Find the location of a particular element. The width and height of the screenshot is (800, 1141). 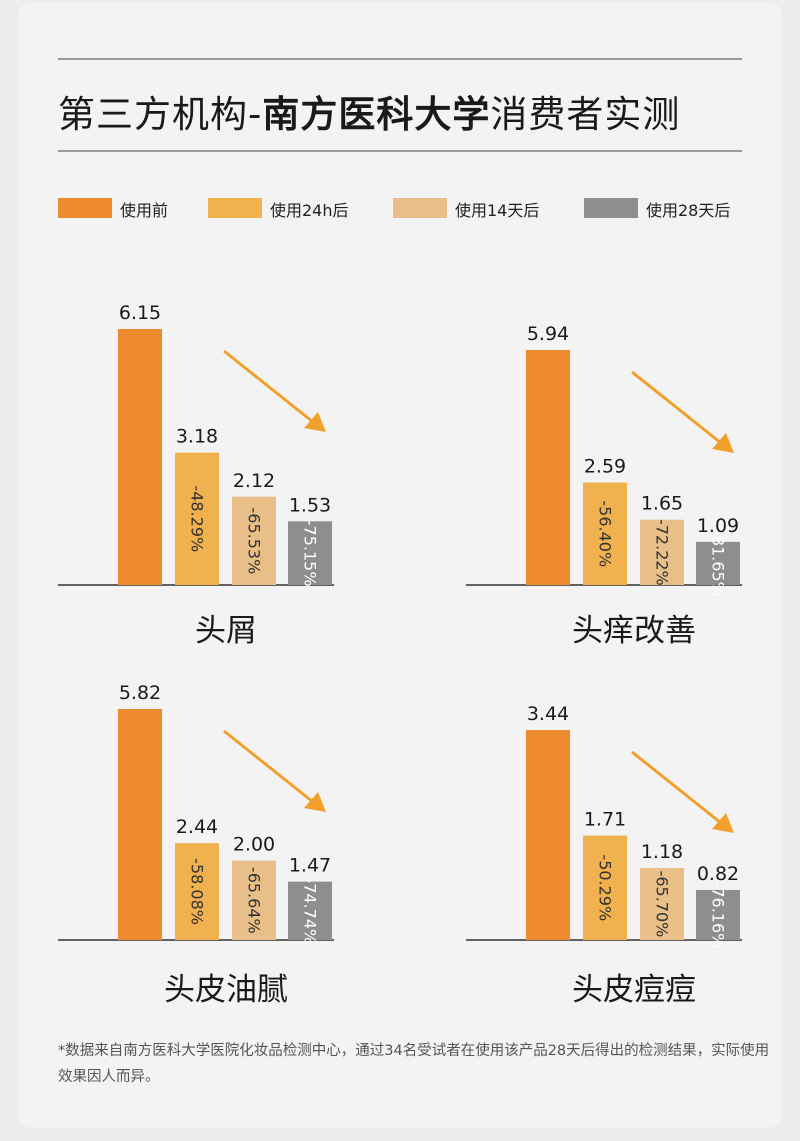

bar-value-label: 0.82 is located at coordinates (718, 874).